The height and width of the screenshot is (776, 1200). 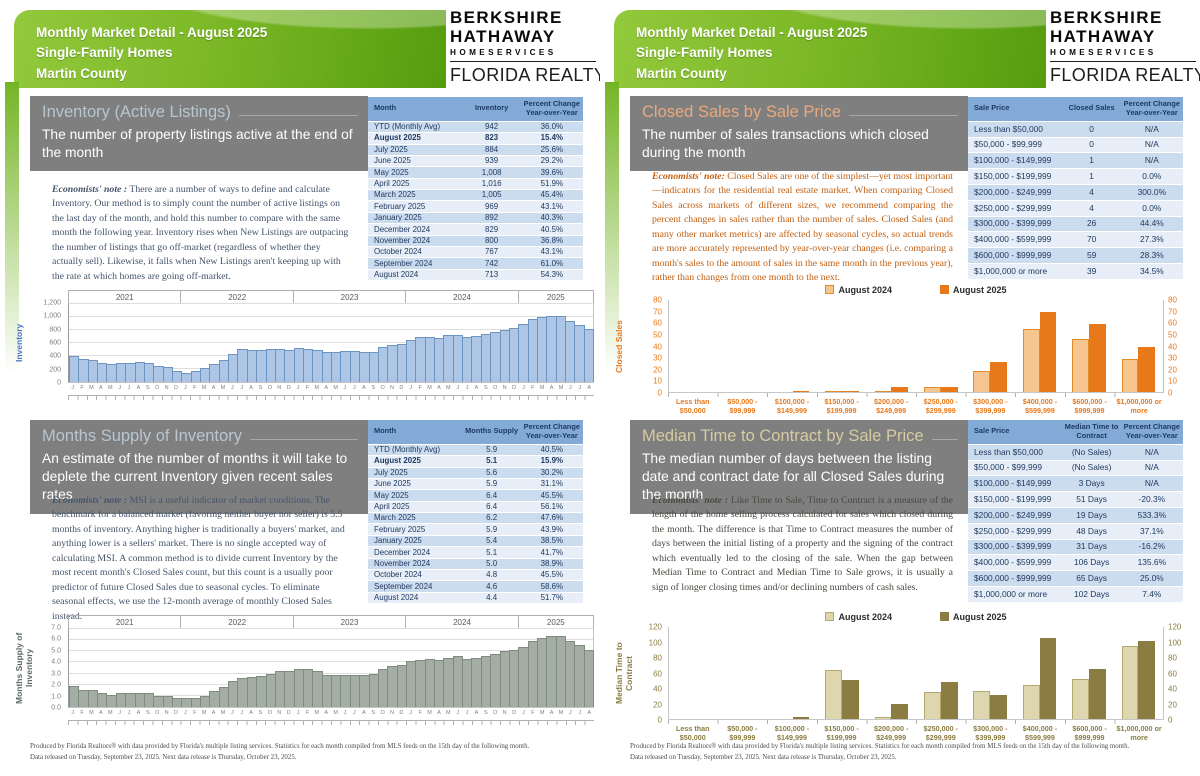 I want to click on table-row: $250,000 - $299,999 48 Days 37.1%, so click(x=1075, y=531).